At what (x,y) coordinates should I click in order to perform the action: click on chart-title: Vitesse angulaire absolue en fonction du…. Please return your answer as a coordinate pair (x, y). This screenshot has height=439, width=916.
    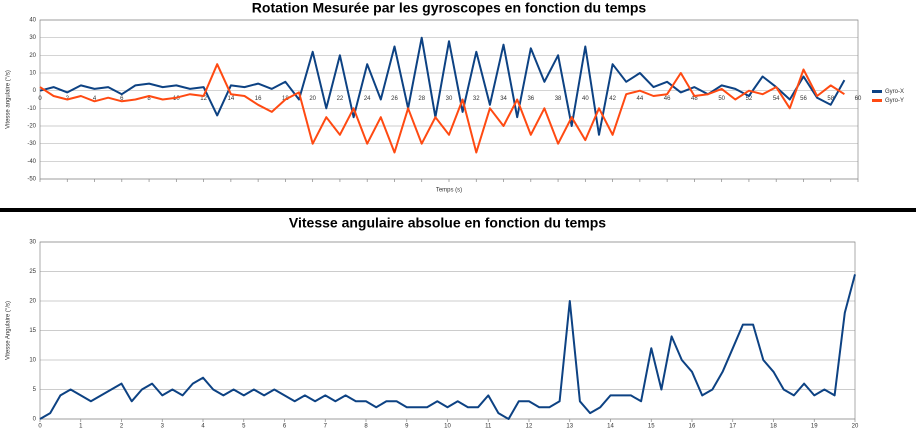
    Looking at the image, I should click on (447, 223).